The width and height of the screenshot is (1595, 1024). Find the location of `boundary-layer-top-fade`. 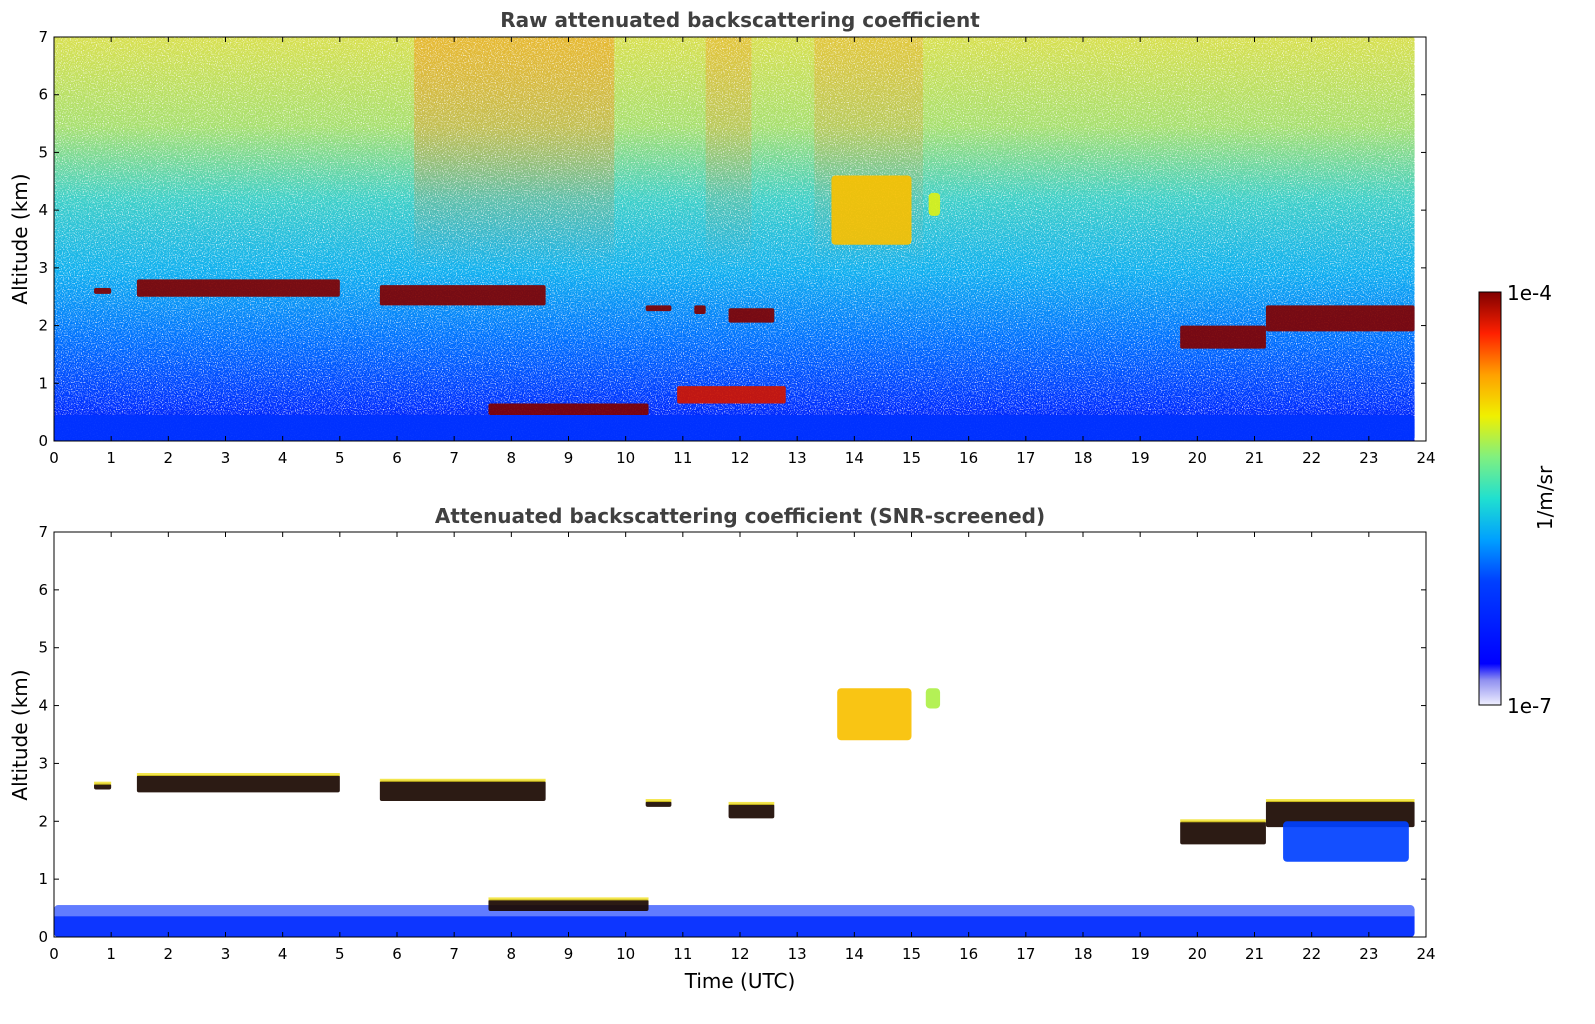

boundary-layer-top-fade is located at coordinates (734, 911).